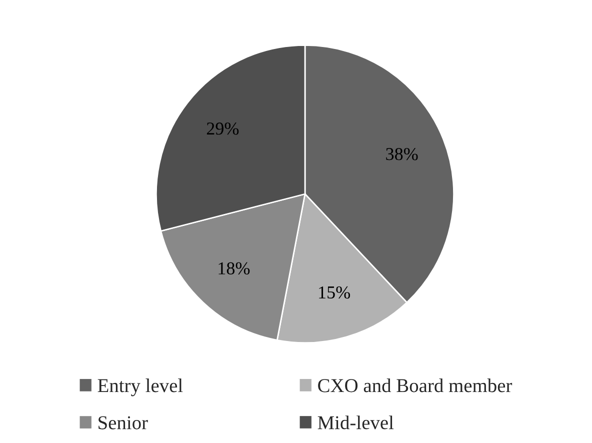 The image size is (592, 443). I want to click on data-label: 38%, so click(402, 154).